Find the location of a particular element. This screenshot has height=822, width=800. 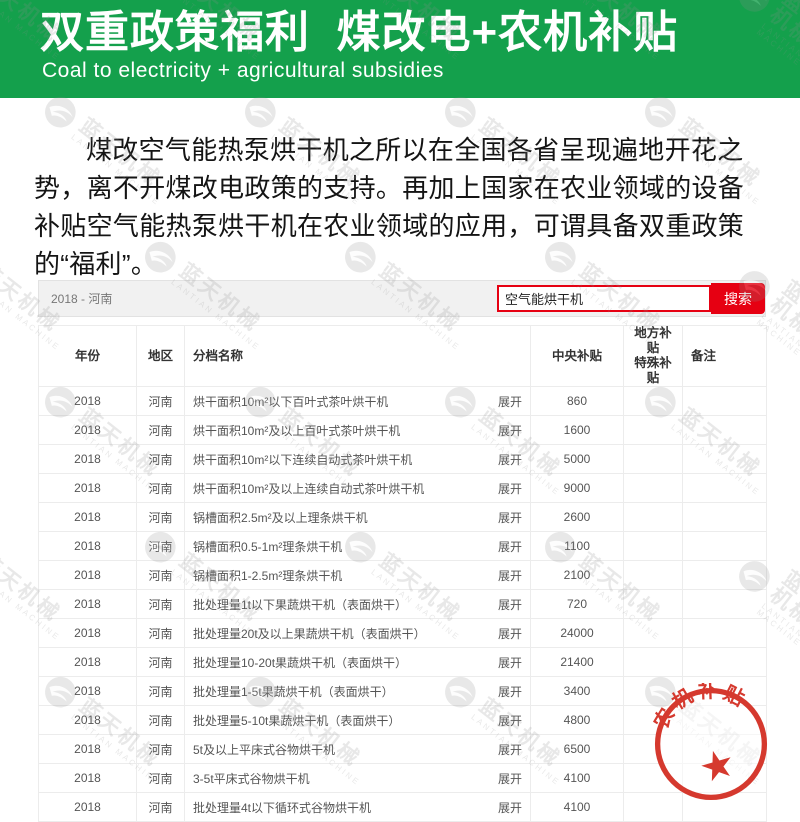

product-name: 烘干面积10m²及以上百叶式茶叶烘干机 is located at coordinates (297, 430).